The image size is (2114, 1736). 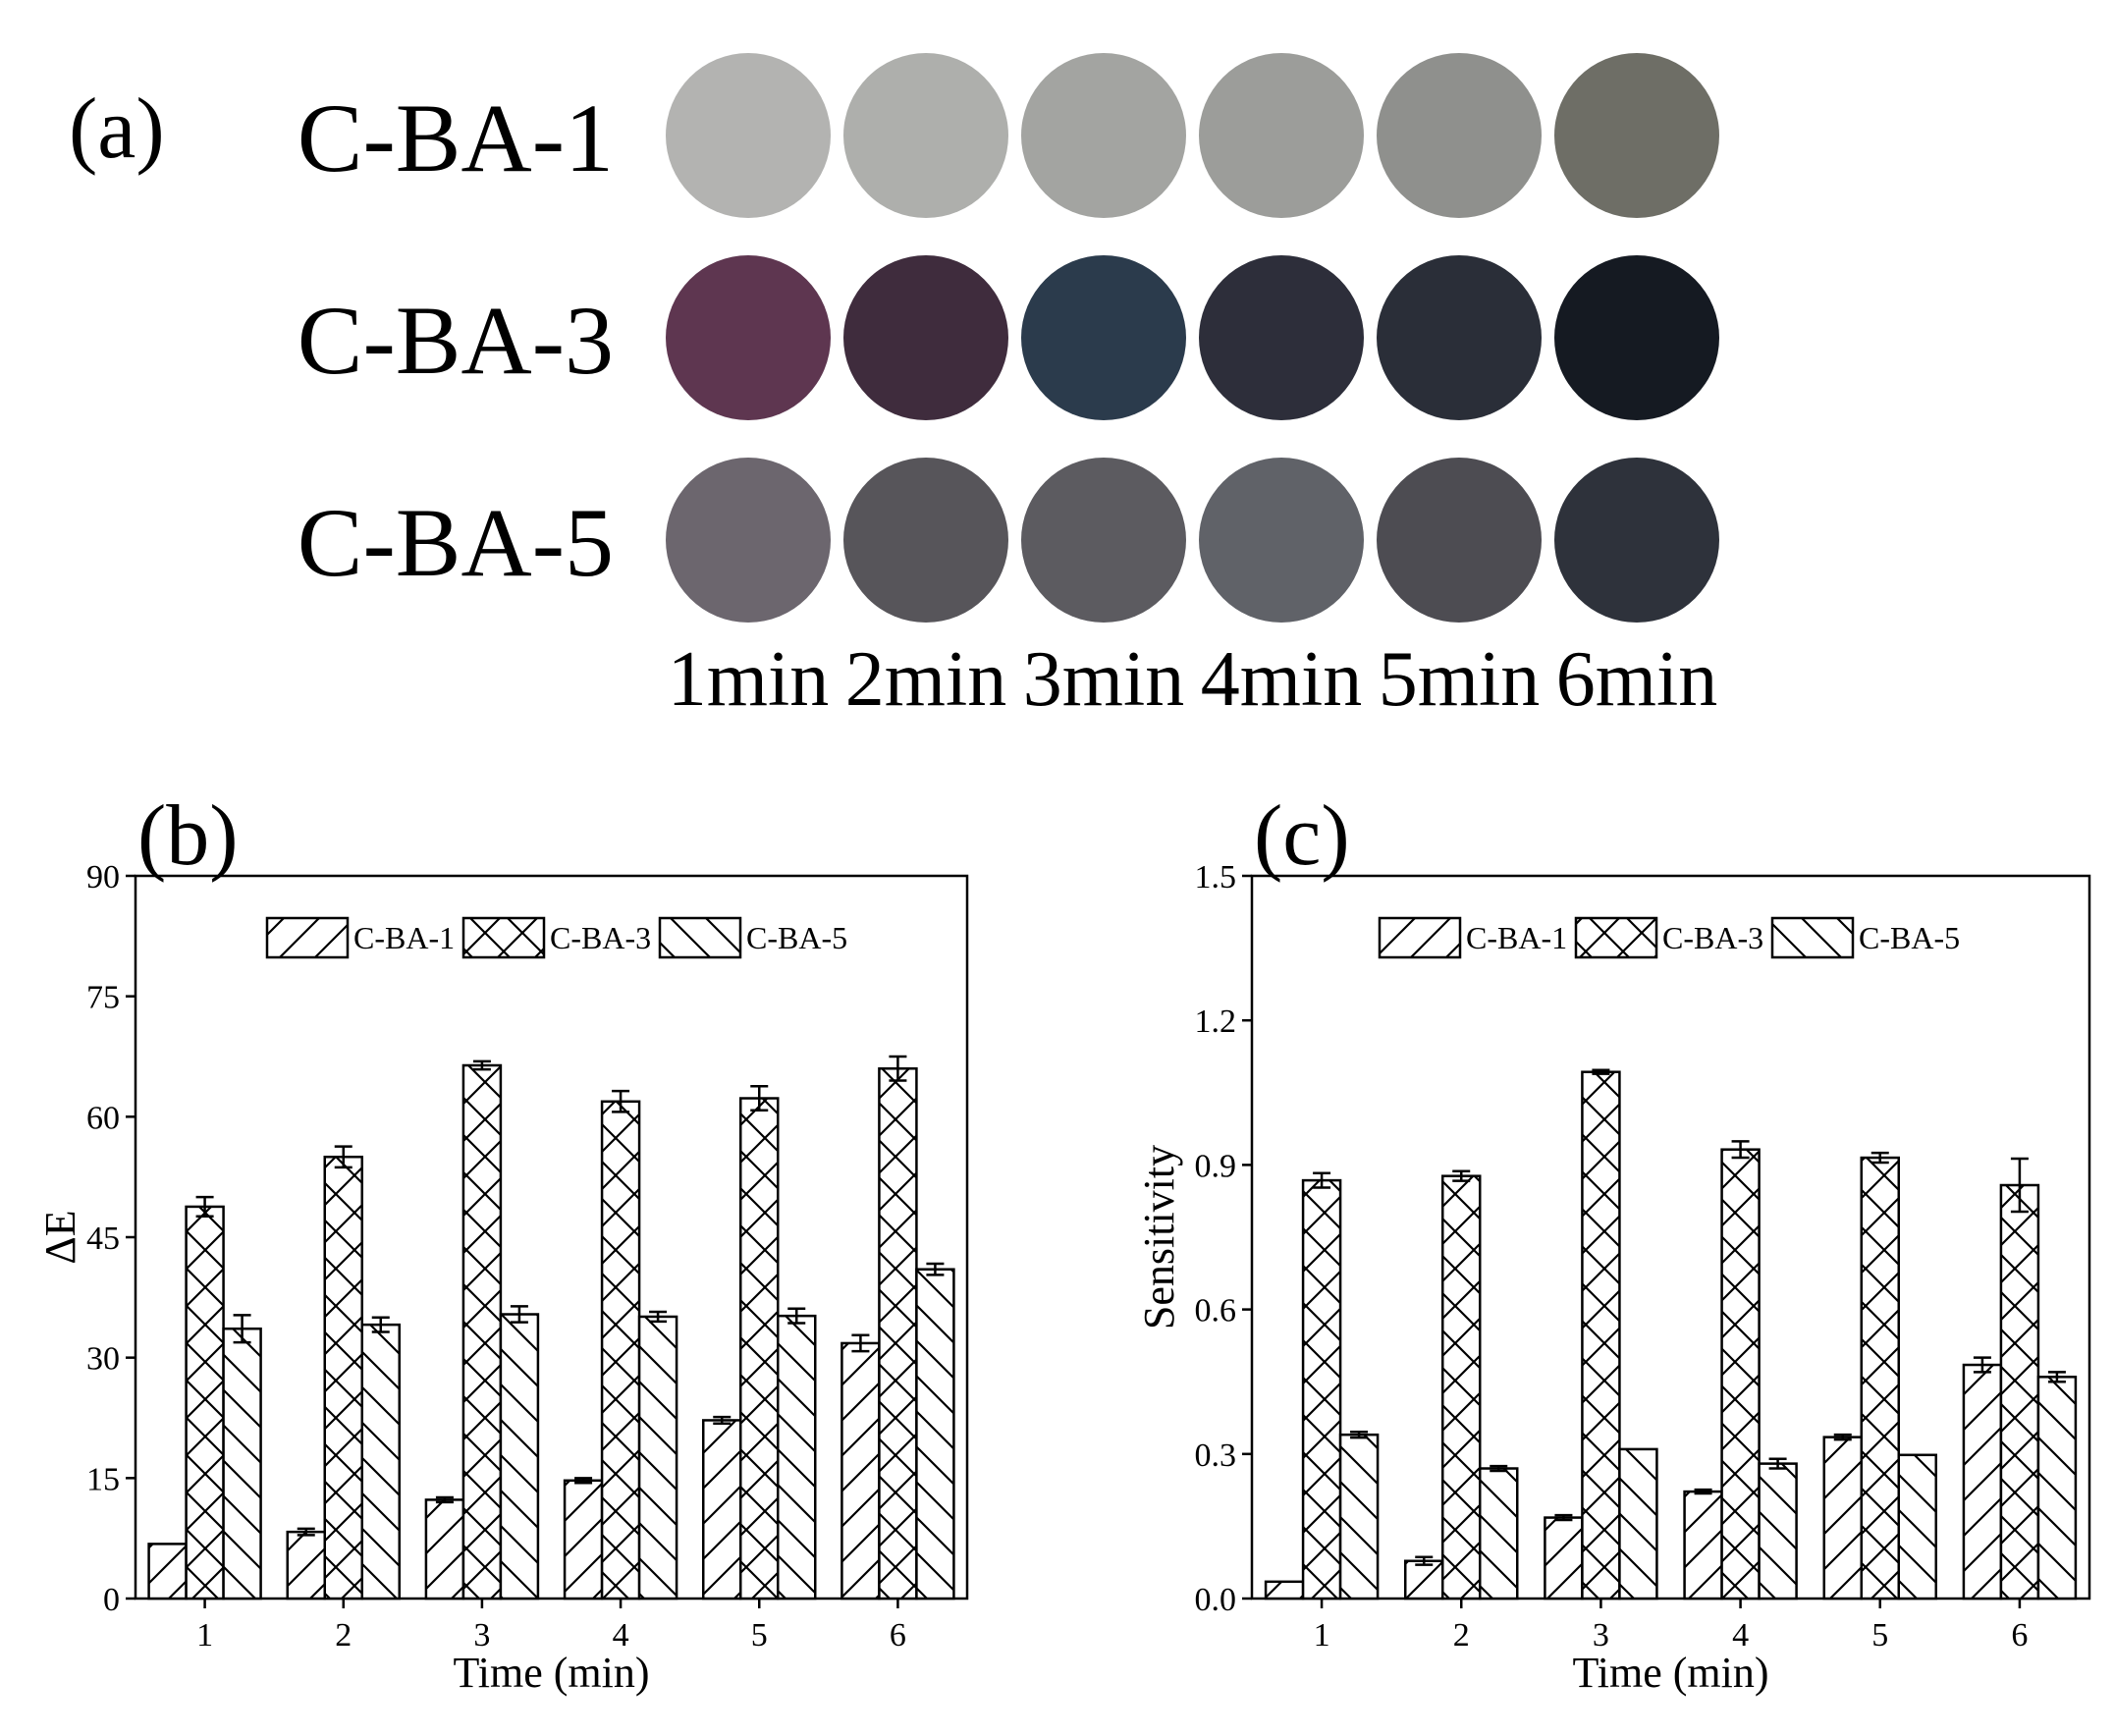 What do you see at coordinates (60, 1237) in the screenshot?
I see `y-axis-title: ΔE` at bounding box center [60, 1237].